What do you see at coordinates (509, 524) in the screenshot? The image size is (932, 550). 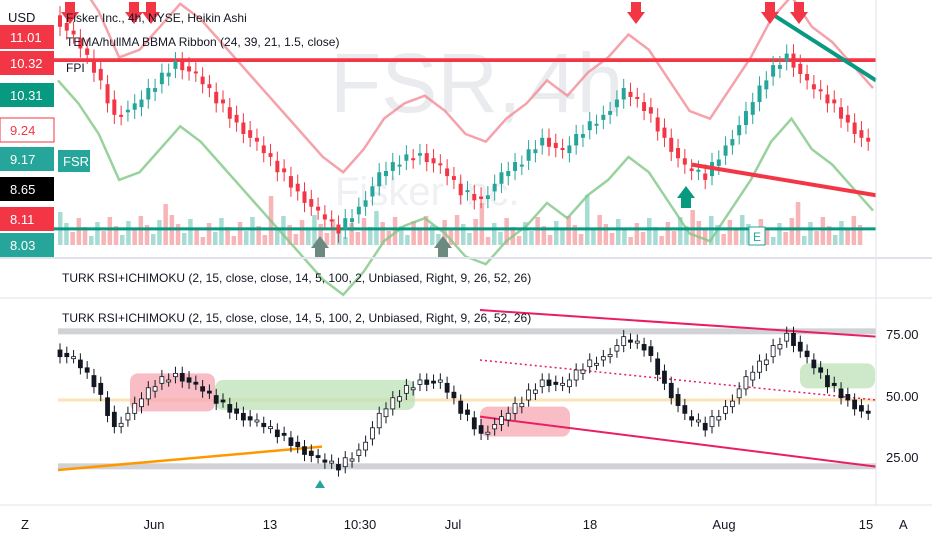 I see `time-axis: Jun 13 10:30 Jul 18 Aug 15` at bounding box center [509, 524].